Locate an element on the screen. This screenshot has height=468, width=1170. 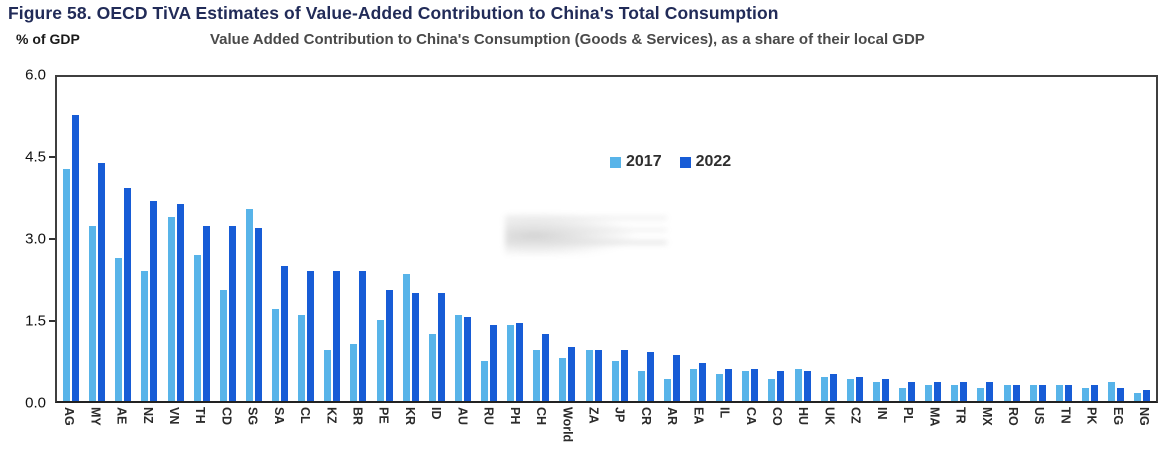
bar-2017-EG is located at coordinates (1112, 391).